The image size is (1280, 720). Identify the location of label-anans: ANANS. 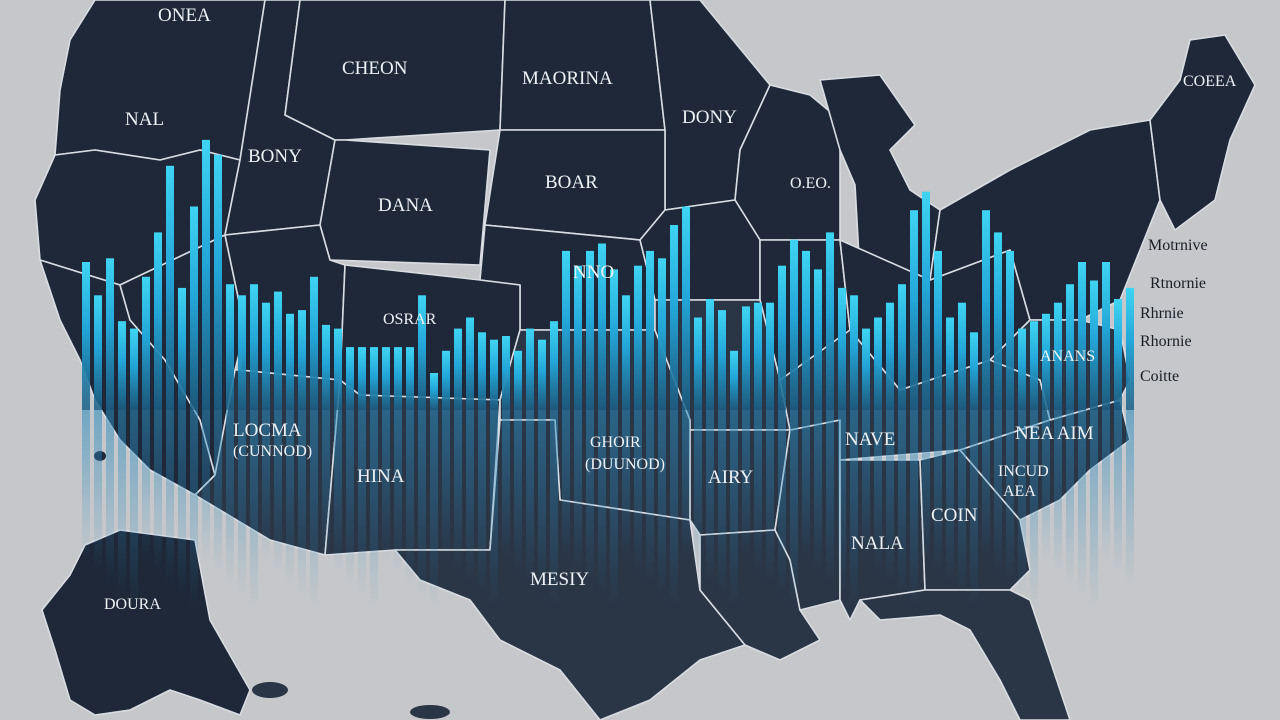
(1067, 356).